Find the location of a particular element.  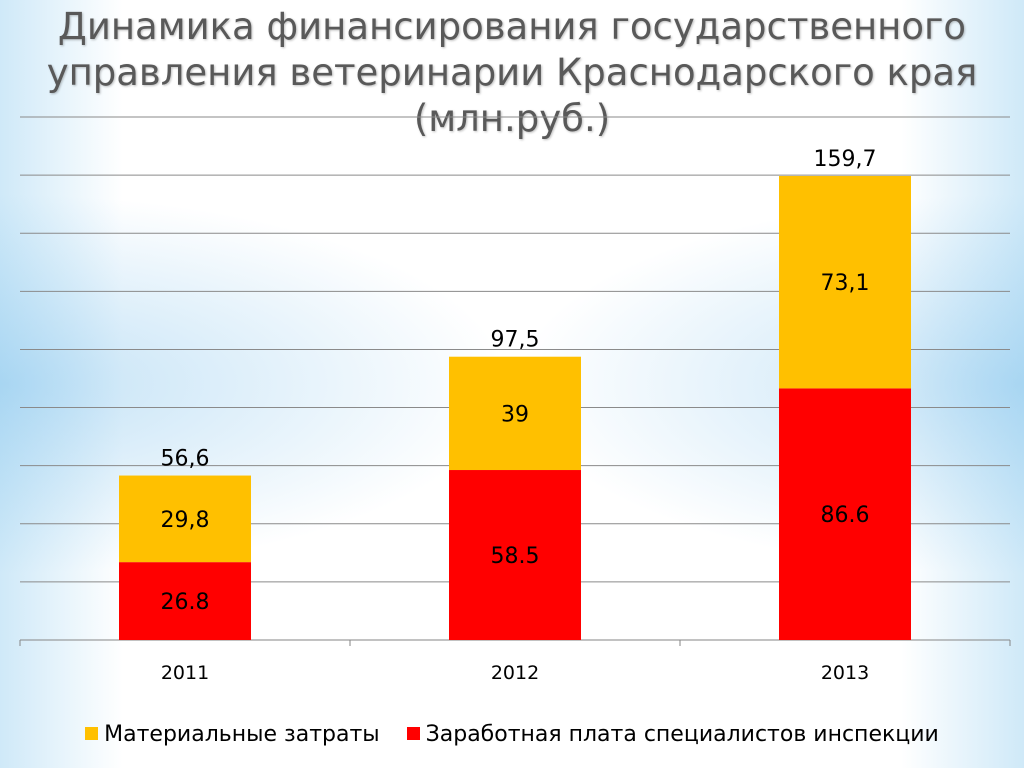

x-tick-label: 2012 is located at coordinates (515, 673).